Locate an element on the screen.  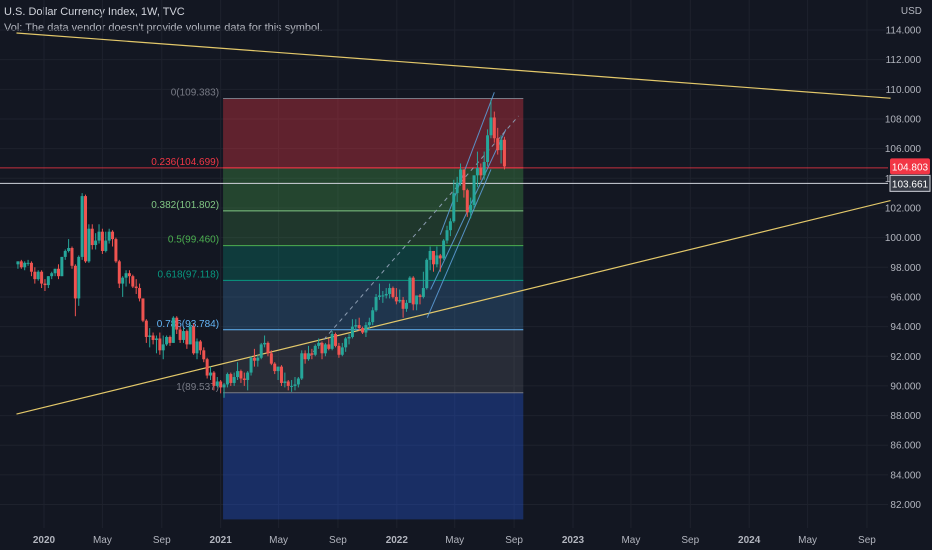
x-tick-label: 2022 is located at coordinates (397, 540).